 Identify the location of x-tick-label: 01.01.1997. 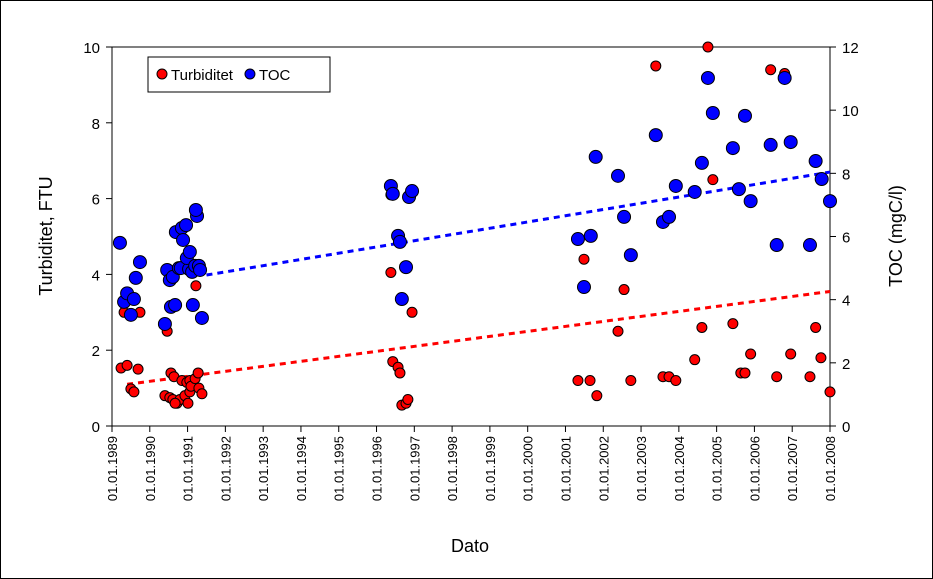
(414, 468).